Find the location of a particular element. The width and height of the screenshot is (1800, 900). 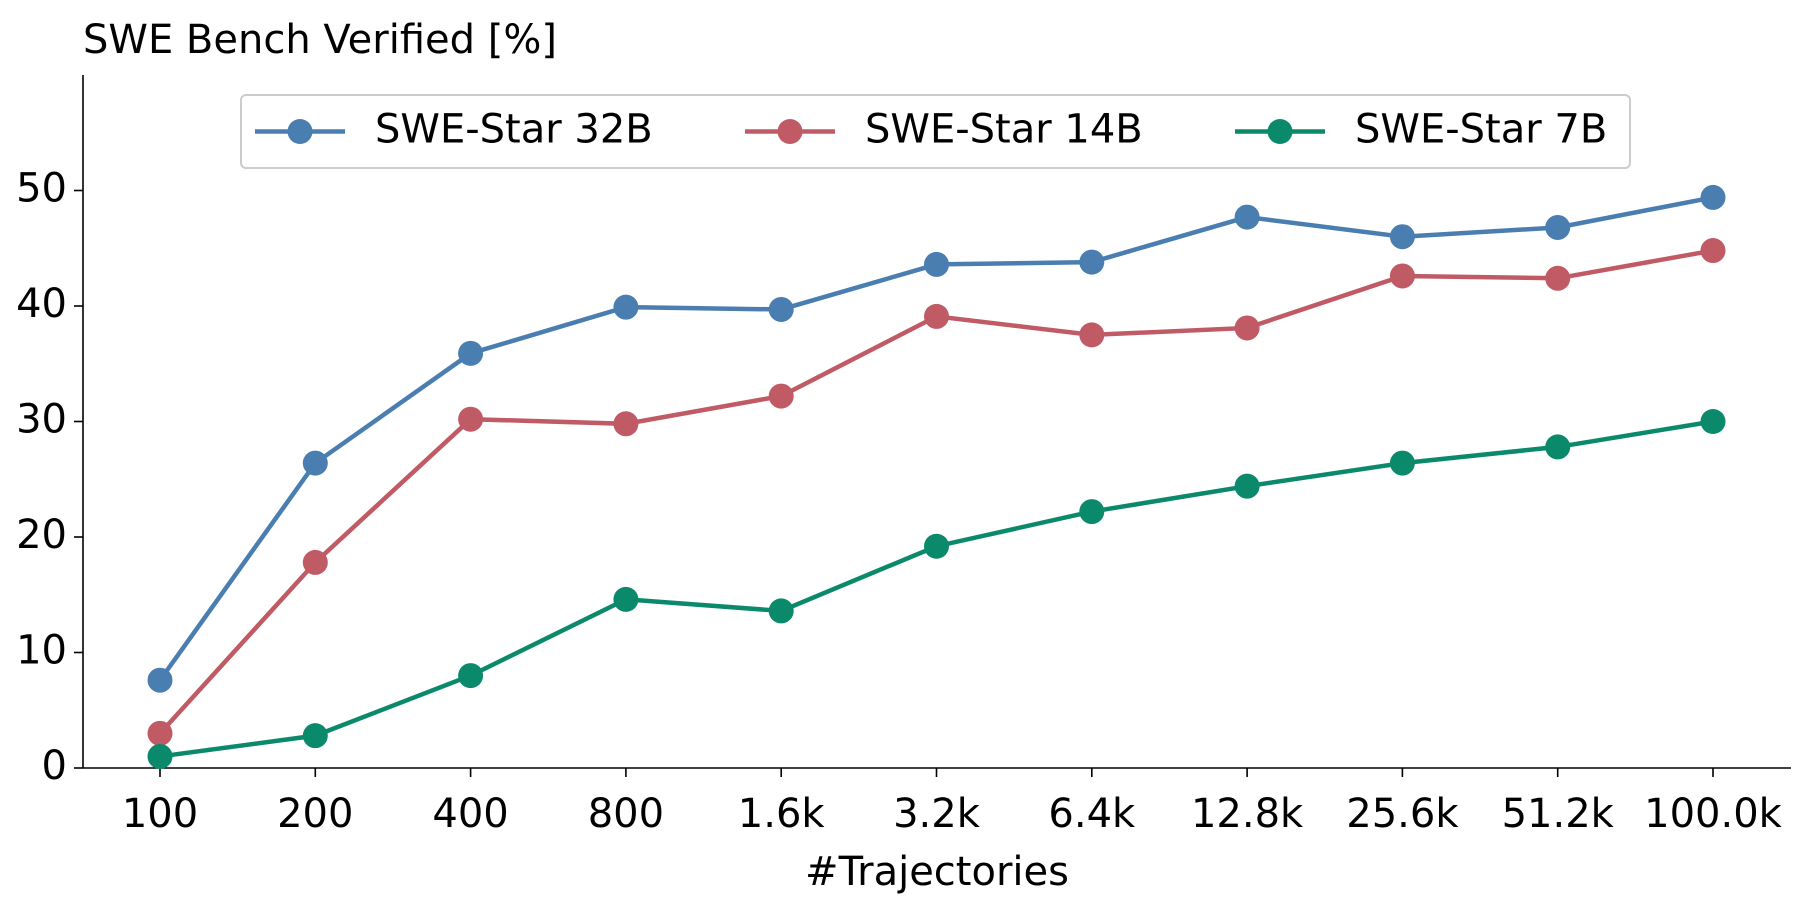

y-tick-label: 0 is located at coordinates (54, 766).